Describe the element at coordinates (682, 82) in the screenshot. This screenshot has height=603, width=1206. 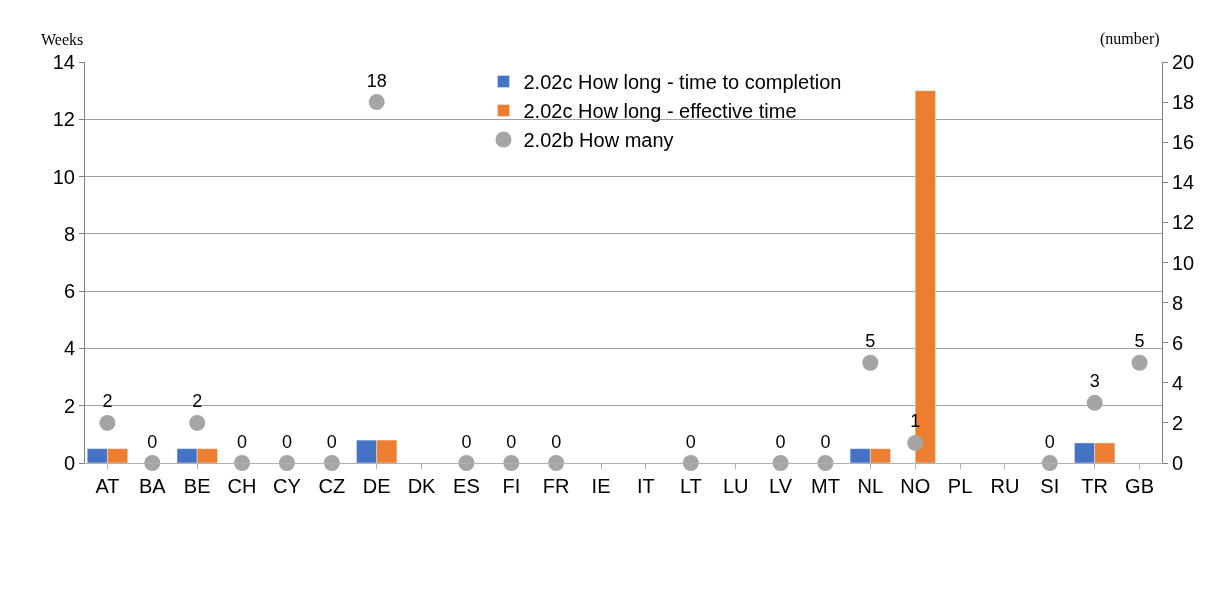
I see `legend-label: 2.02c How long - time to completion` at that location.